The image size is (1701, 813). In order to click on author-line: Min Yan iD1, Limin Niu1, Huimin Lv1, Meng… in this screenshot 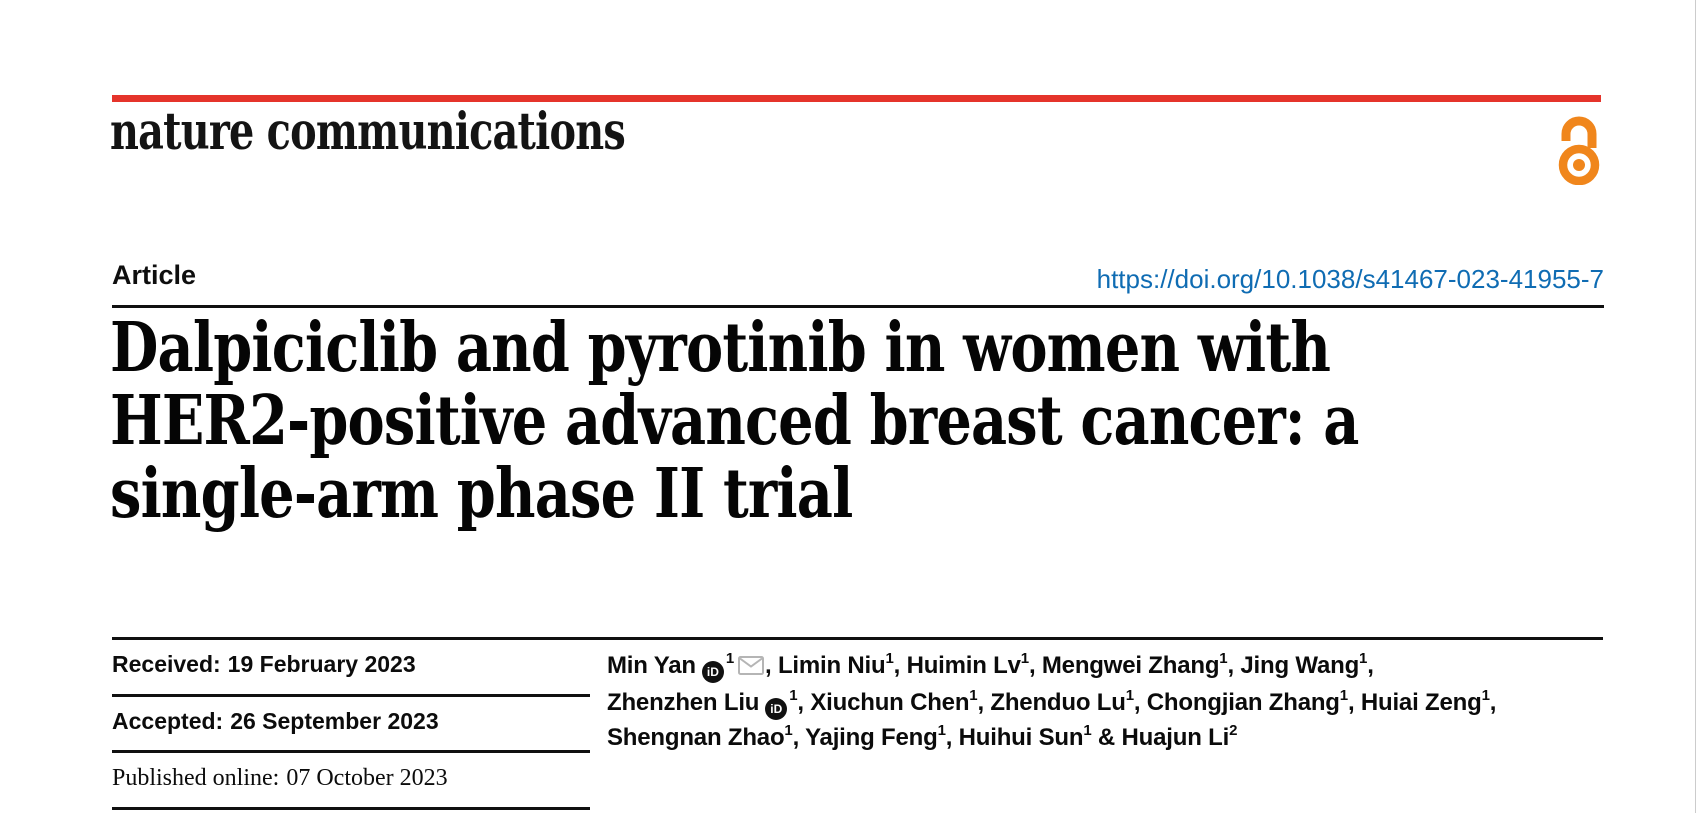, I will do `click(1051, 666)`.